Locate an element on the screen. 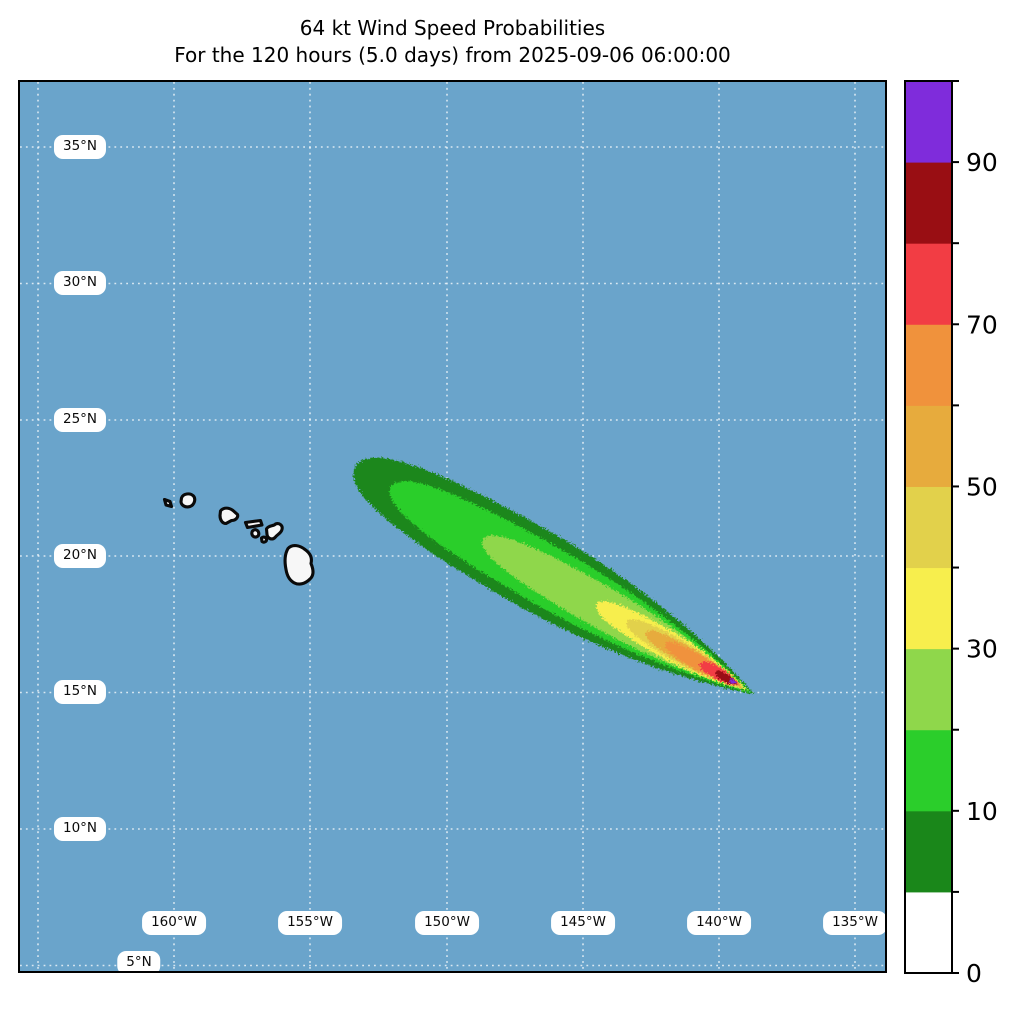 The image size is (1024, 1010). colorbar-segment-10pct is located at coordinates (928, 770).